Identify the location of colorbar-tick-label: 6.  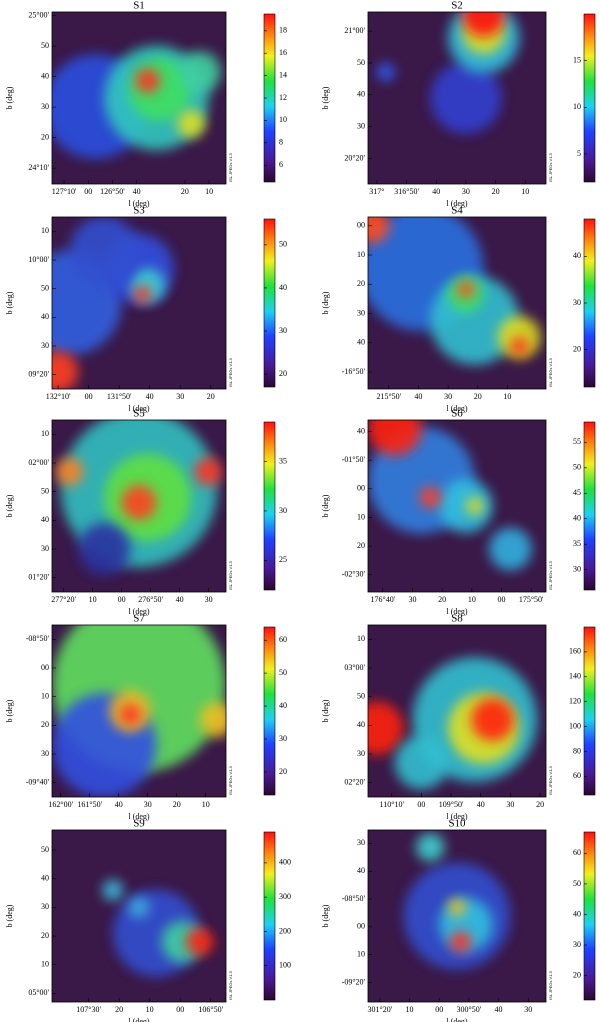
(281, 164).